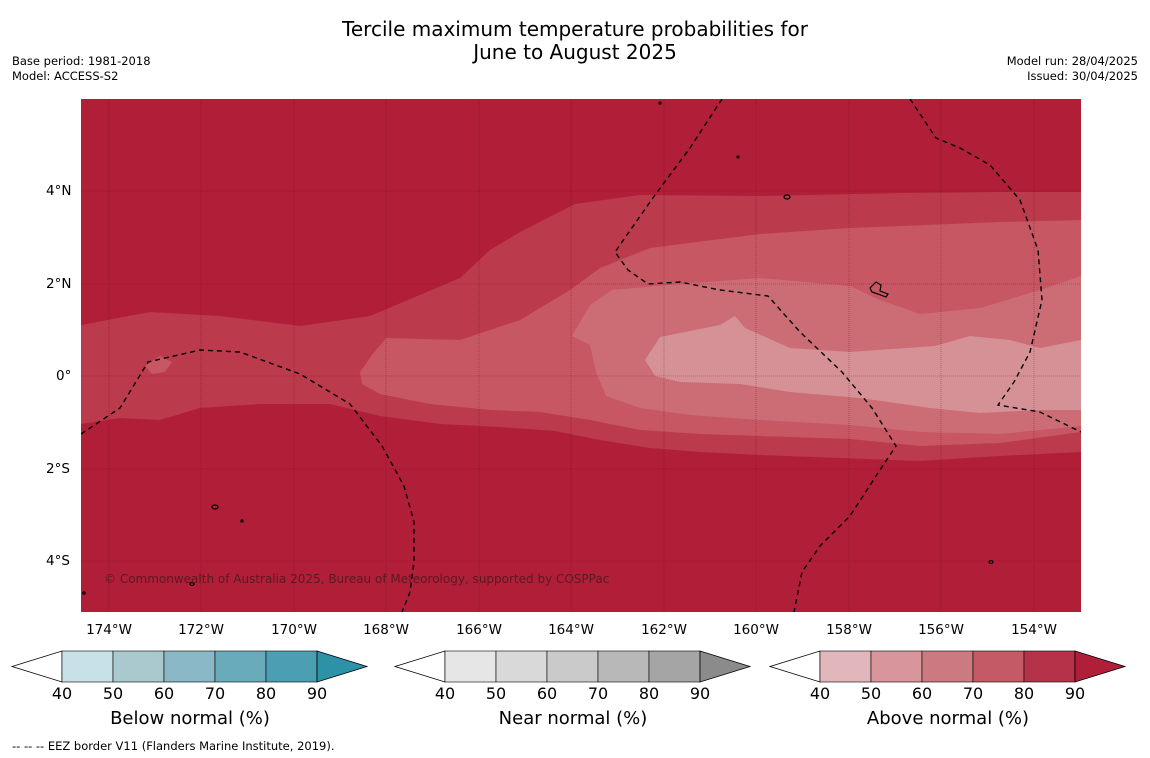  I want to click on colorbar-below-label: Below normal (%), so click(190, 718).